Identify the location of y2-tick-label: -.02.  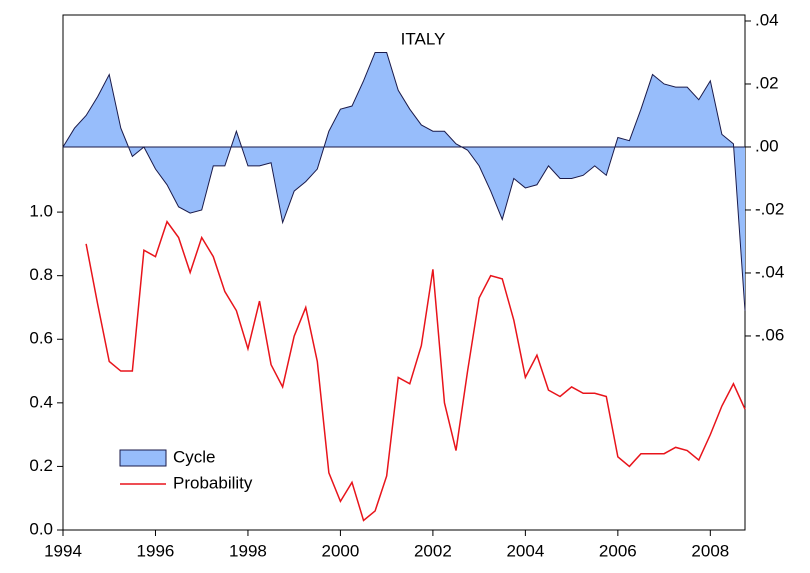
(769, 208).